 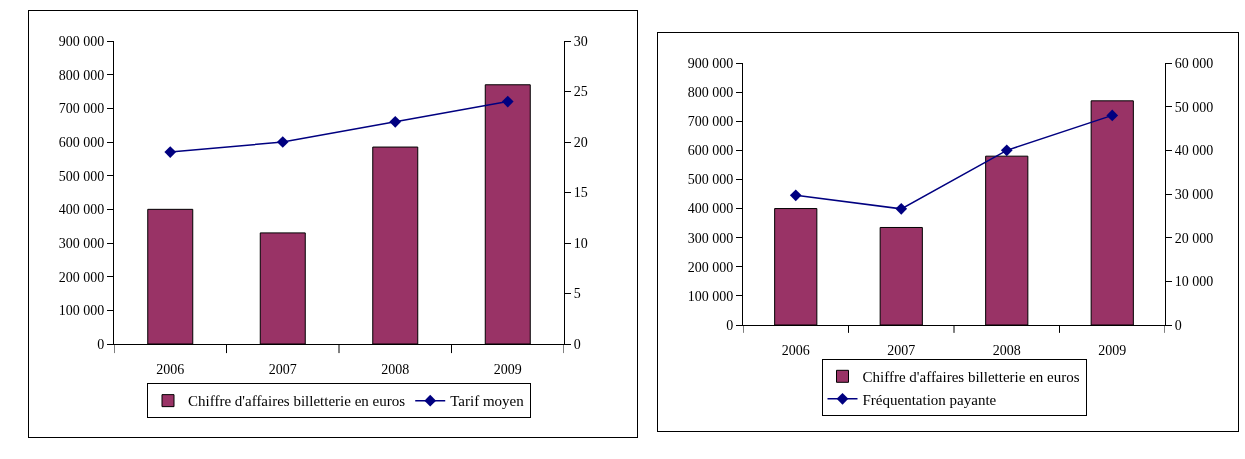 I want to click on y2-tick-label: 40 000, so click(x=1194, y=151).